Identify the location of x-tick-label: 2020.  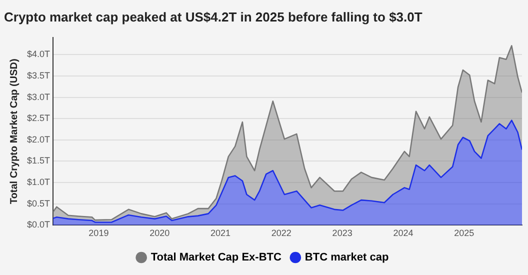
(160, 233).